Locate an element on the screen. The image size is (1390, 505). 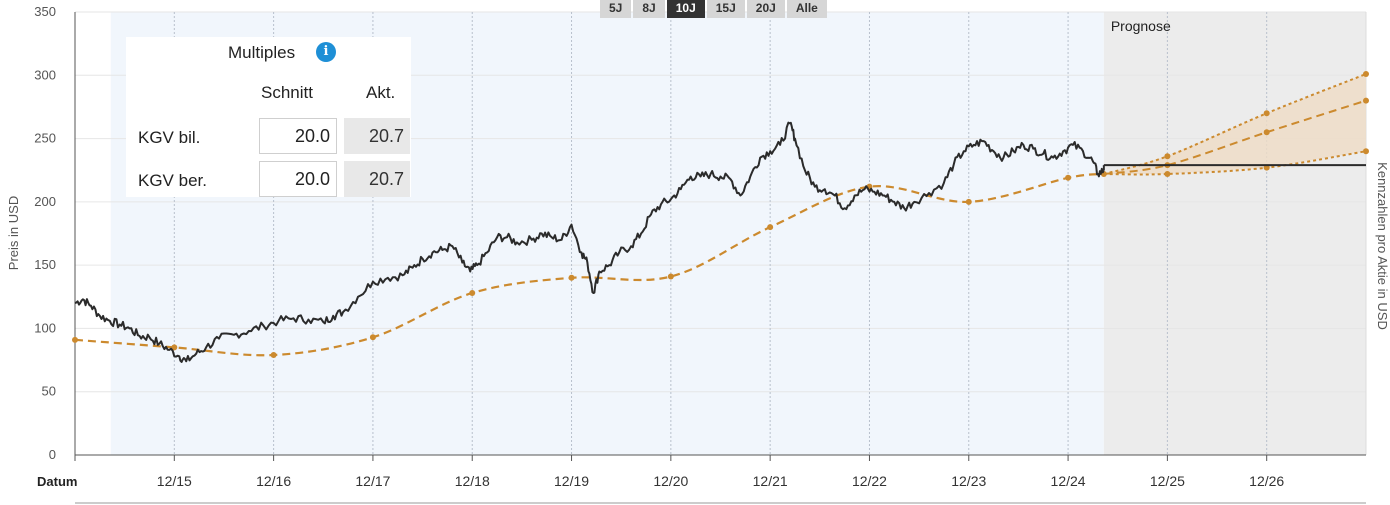
y-tick-label: 100 is located at coordinates (45, 327).